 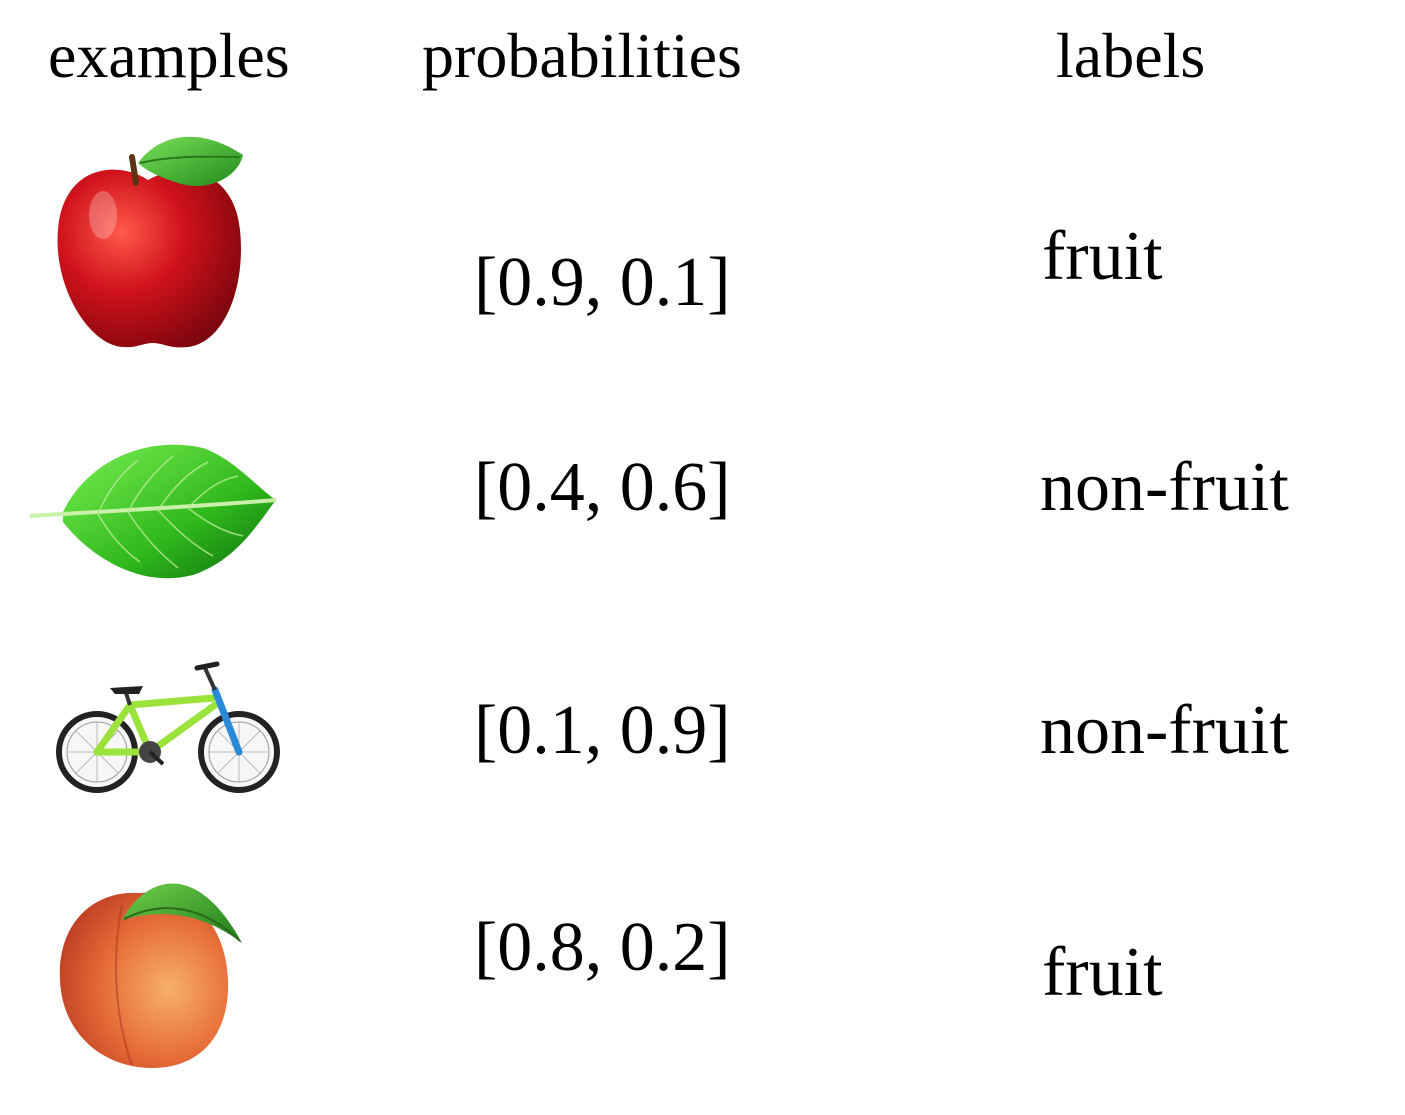 What do you see at coordinates (1131, 55) in the screenshot?
I see `header-labels: labels` at bounding box center [1131, 55].